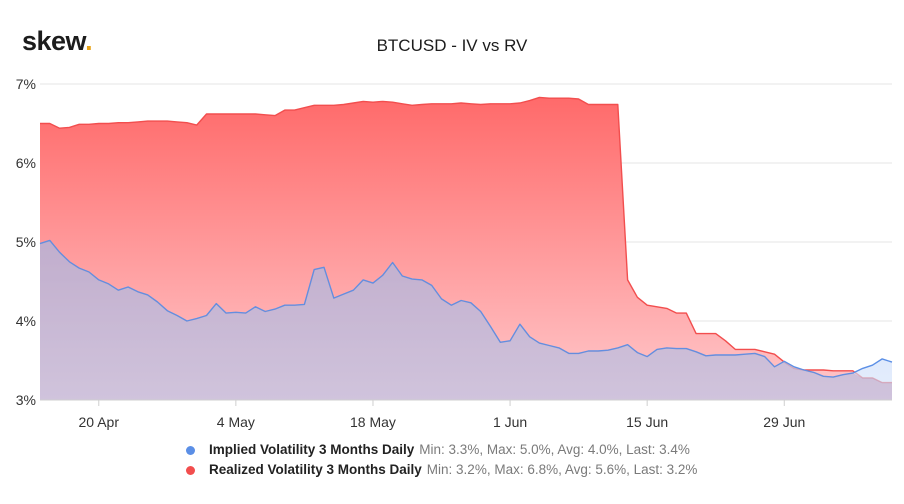  What do you see at coordinates (26, 84) in the screenshot?
I see `y-tick-label: 7%` at bounding box center [26, 84].